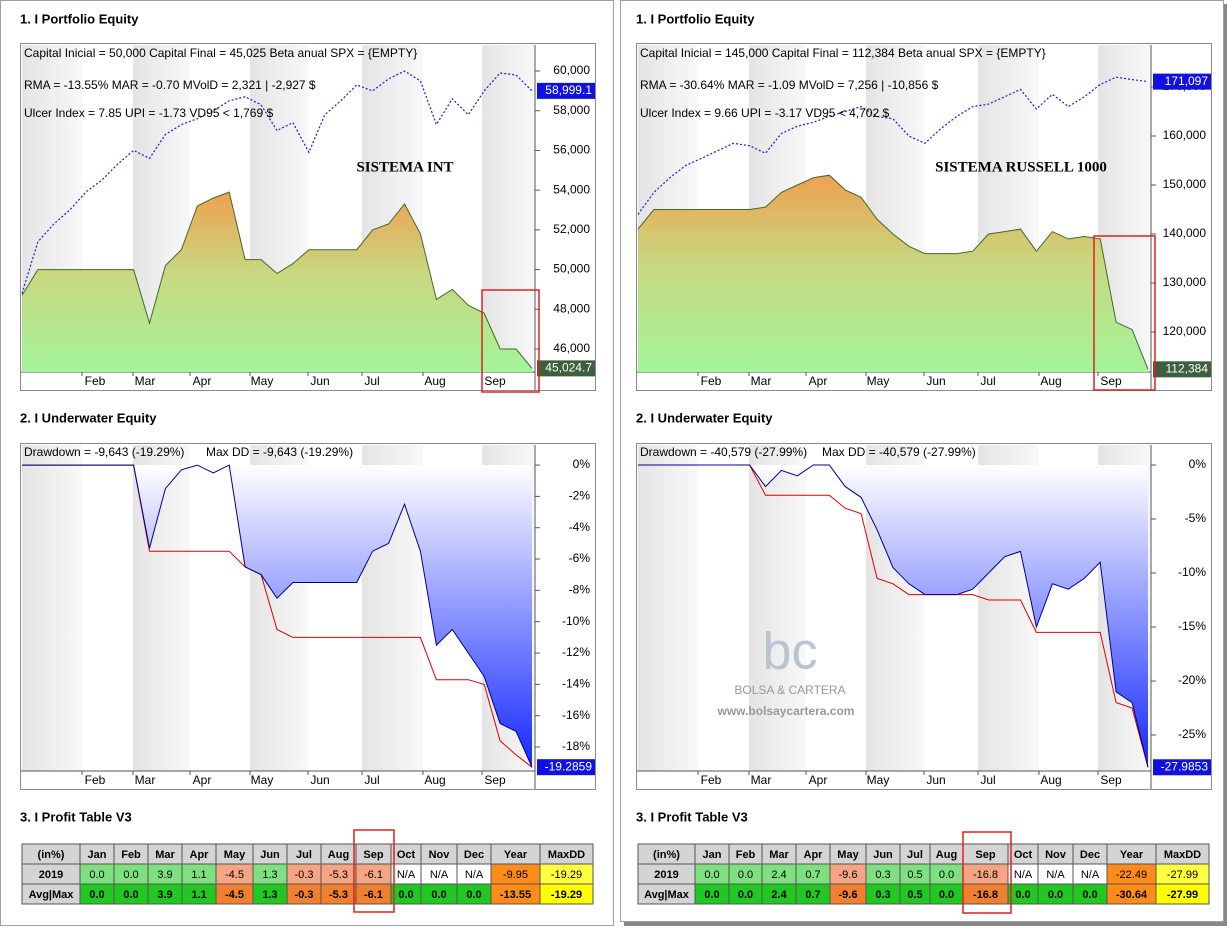 The width and height of the screenshot is (1229, 928). Describe the element at coordinates (1187, 81) in the screenshot. I see `end-label: 171,097` at that location.